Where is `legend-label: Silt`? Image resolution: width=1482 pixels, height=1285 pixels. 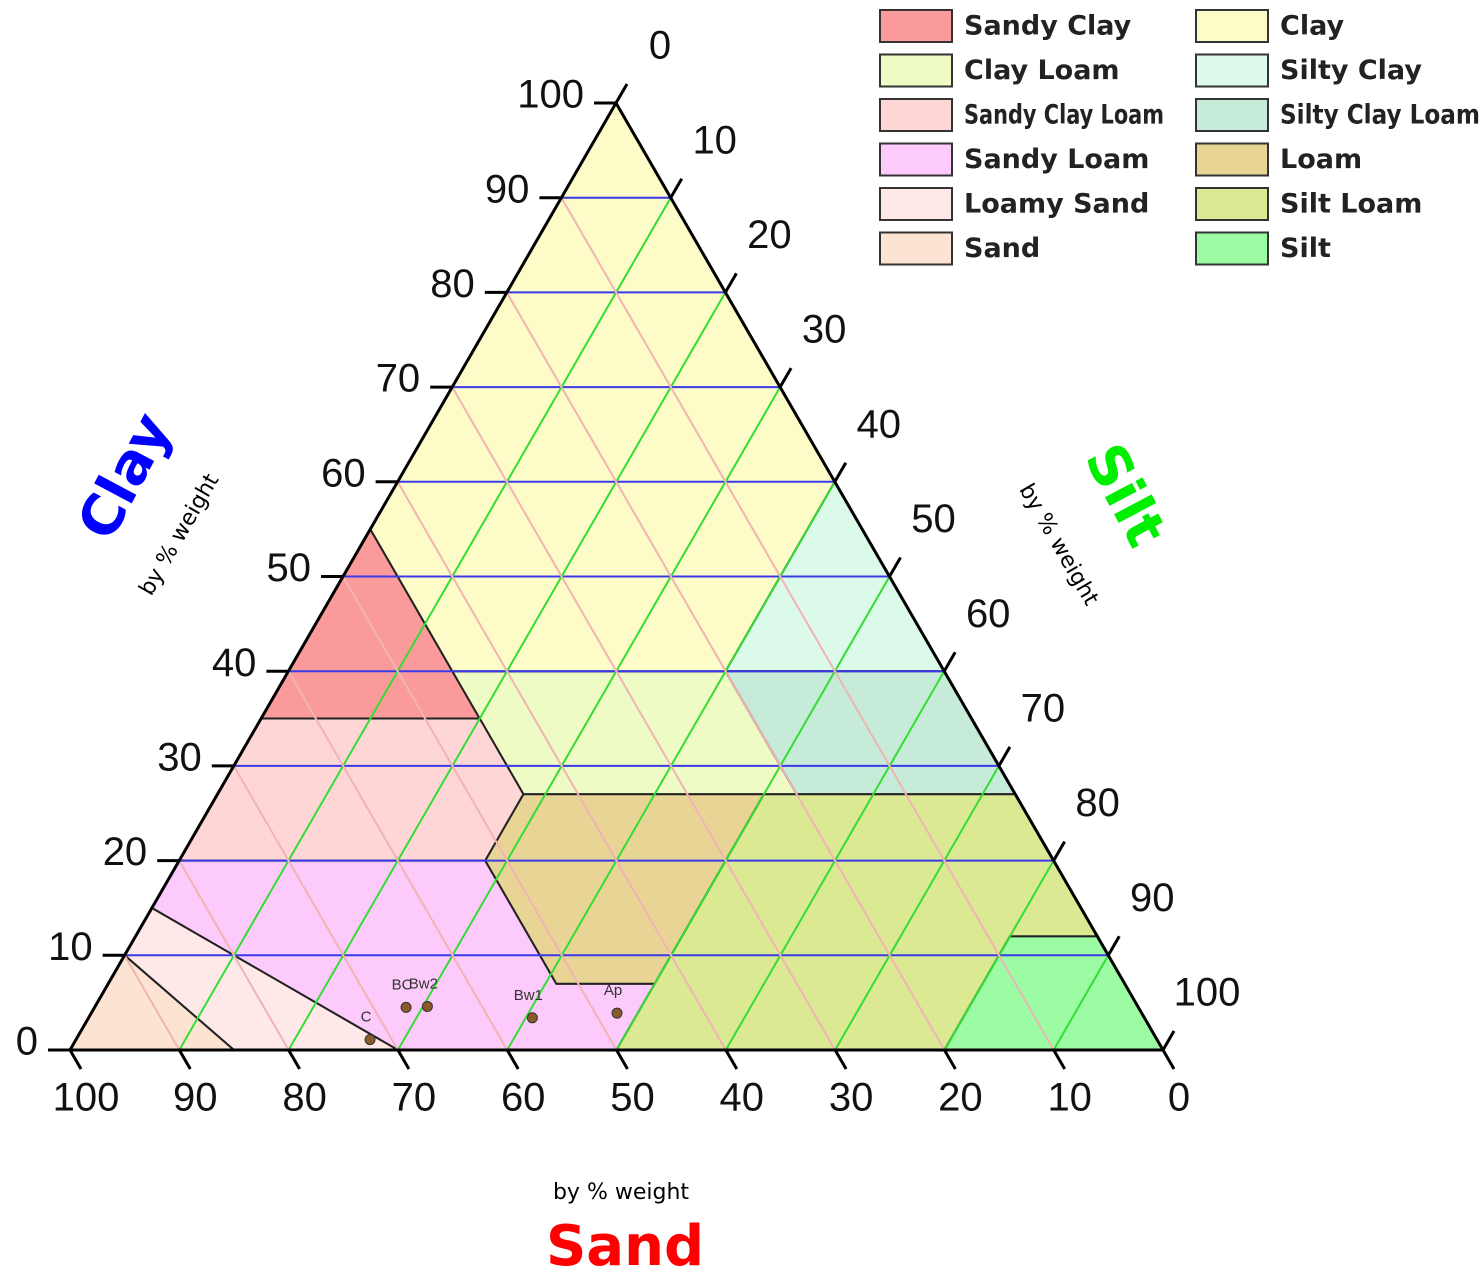
legend-label: Silt is located at coordinates (1305, 248).